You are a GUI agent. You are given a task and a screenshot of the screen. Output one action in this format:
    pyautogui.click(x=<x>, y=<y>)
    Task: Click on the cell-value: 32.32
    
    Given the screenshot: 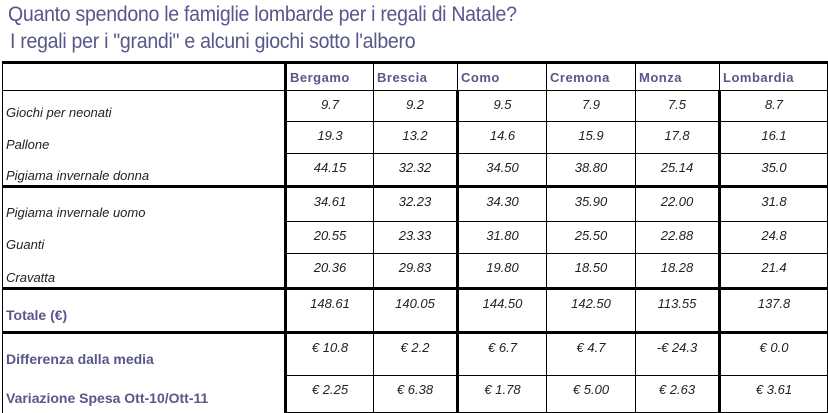 What is the action you would take?
    pyautogui.click(x=415, y=170)
    